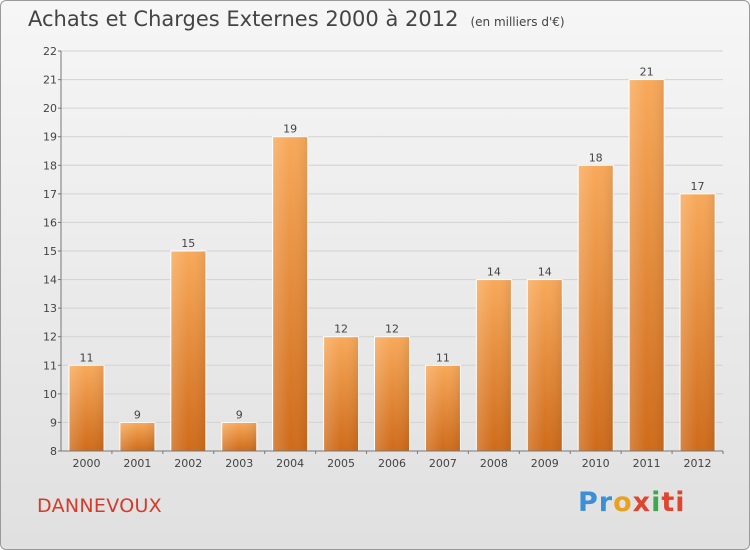 The height and width of the screenshot is (550, 750). What do you see at coordinates (698, 186) in the screenshot?
I see `bar-value-label: 17` at bounding box center [698, 186].